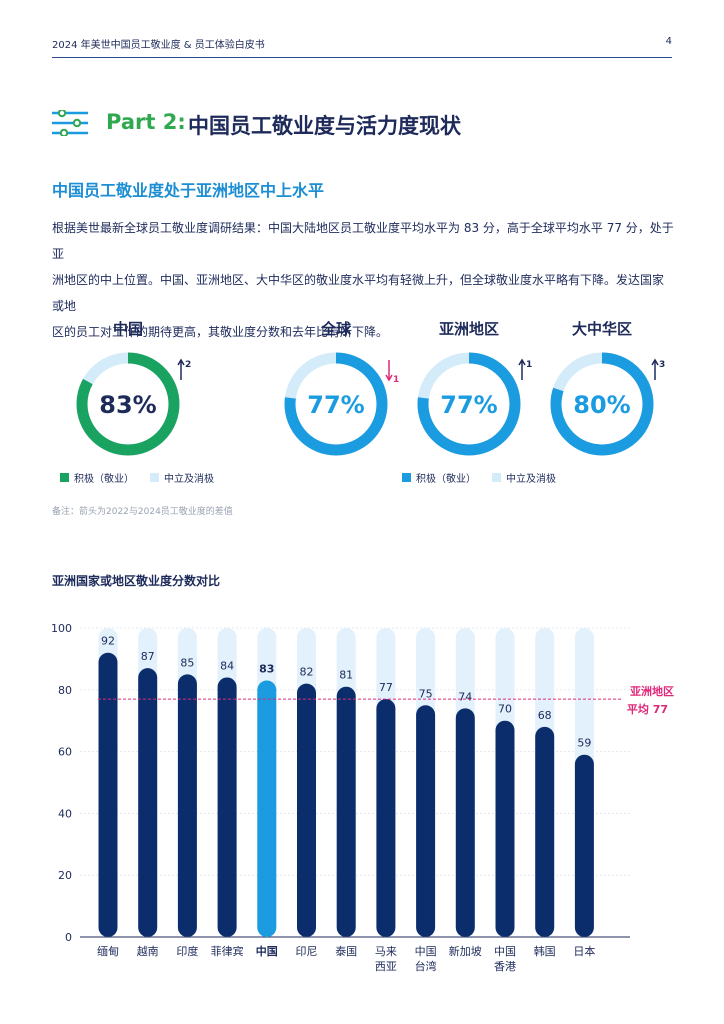 Image resolution: width=724 pixels, height=1024 pixels. What do you see at coordinates (158, 45) in the screenshot?
I see `header-title: 2024 年美世中国员工敬业度 & 员工体验白皮书` at bounding box center [158, 45].